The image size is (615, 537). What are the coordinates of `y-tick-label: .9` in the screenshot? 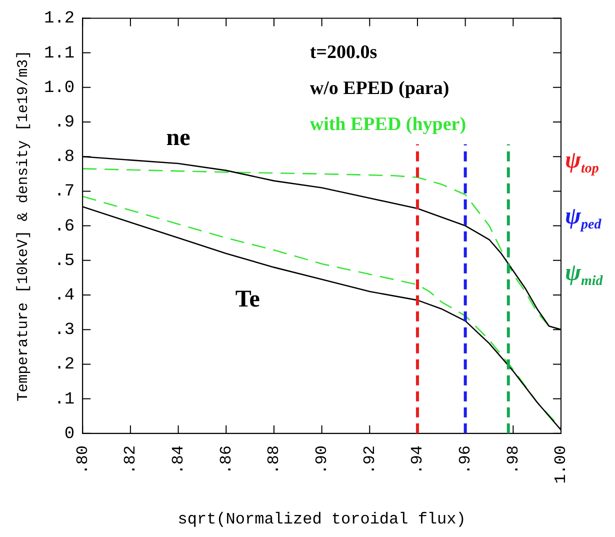 It's located at (64, 123).